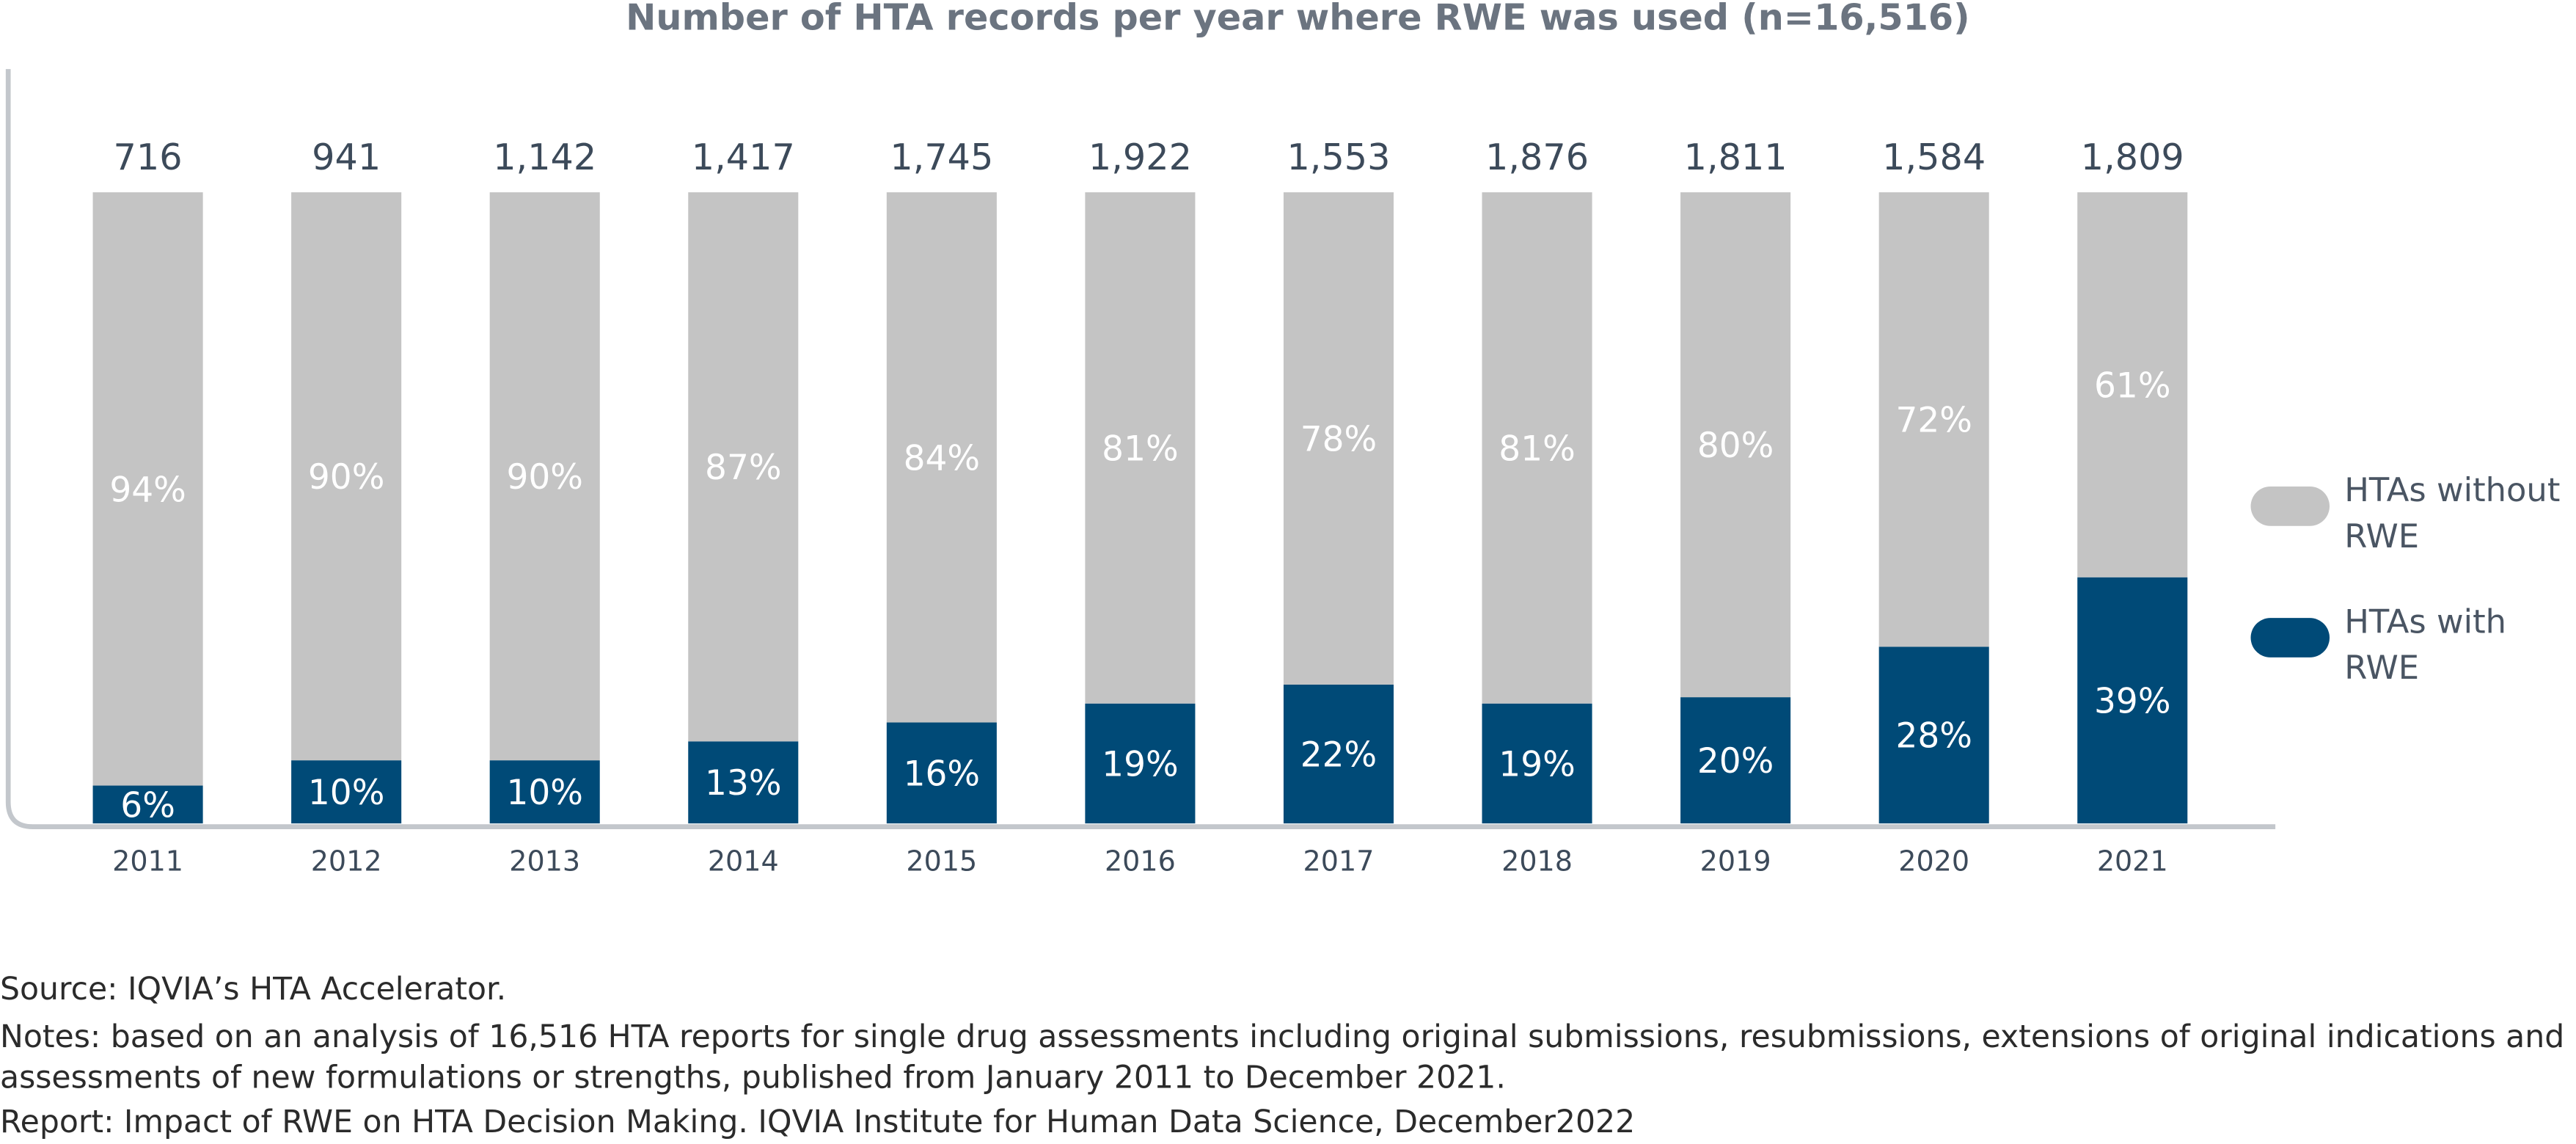 This screenshot has height=1144, width=2576. I want to click on data-label: 84%, so click(942, 458).